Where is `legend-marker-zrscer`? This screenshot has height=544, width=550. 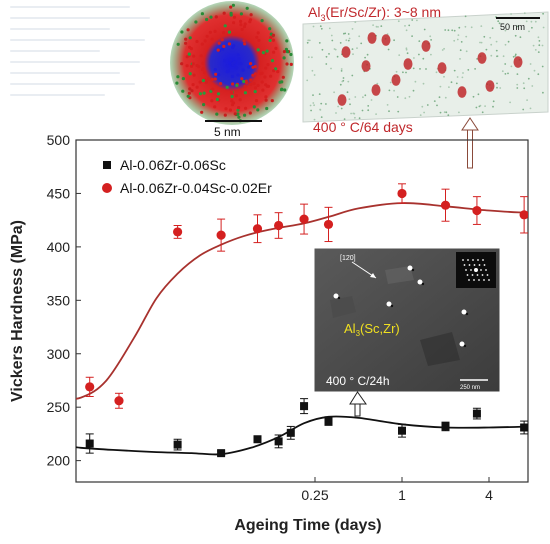
legend-marker-zrscer is located at coordinates (107, 188).